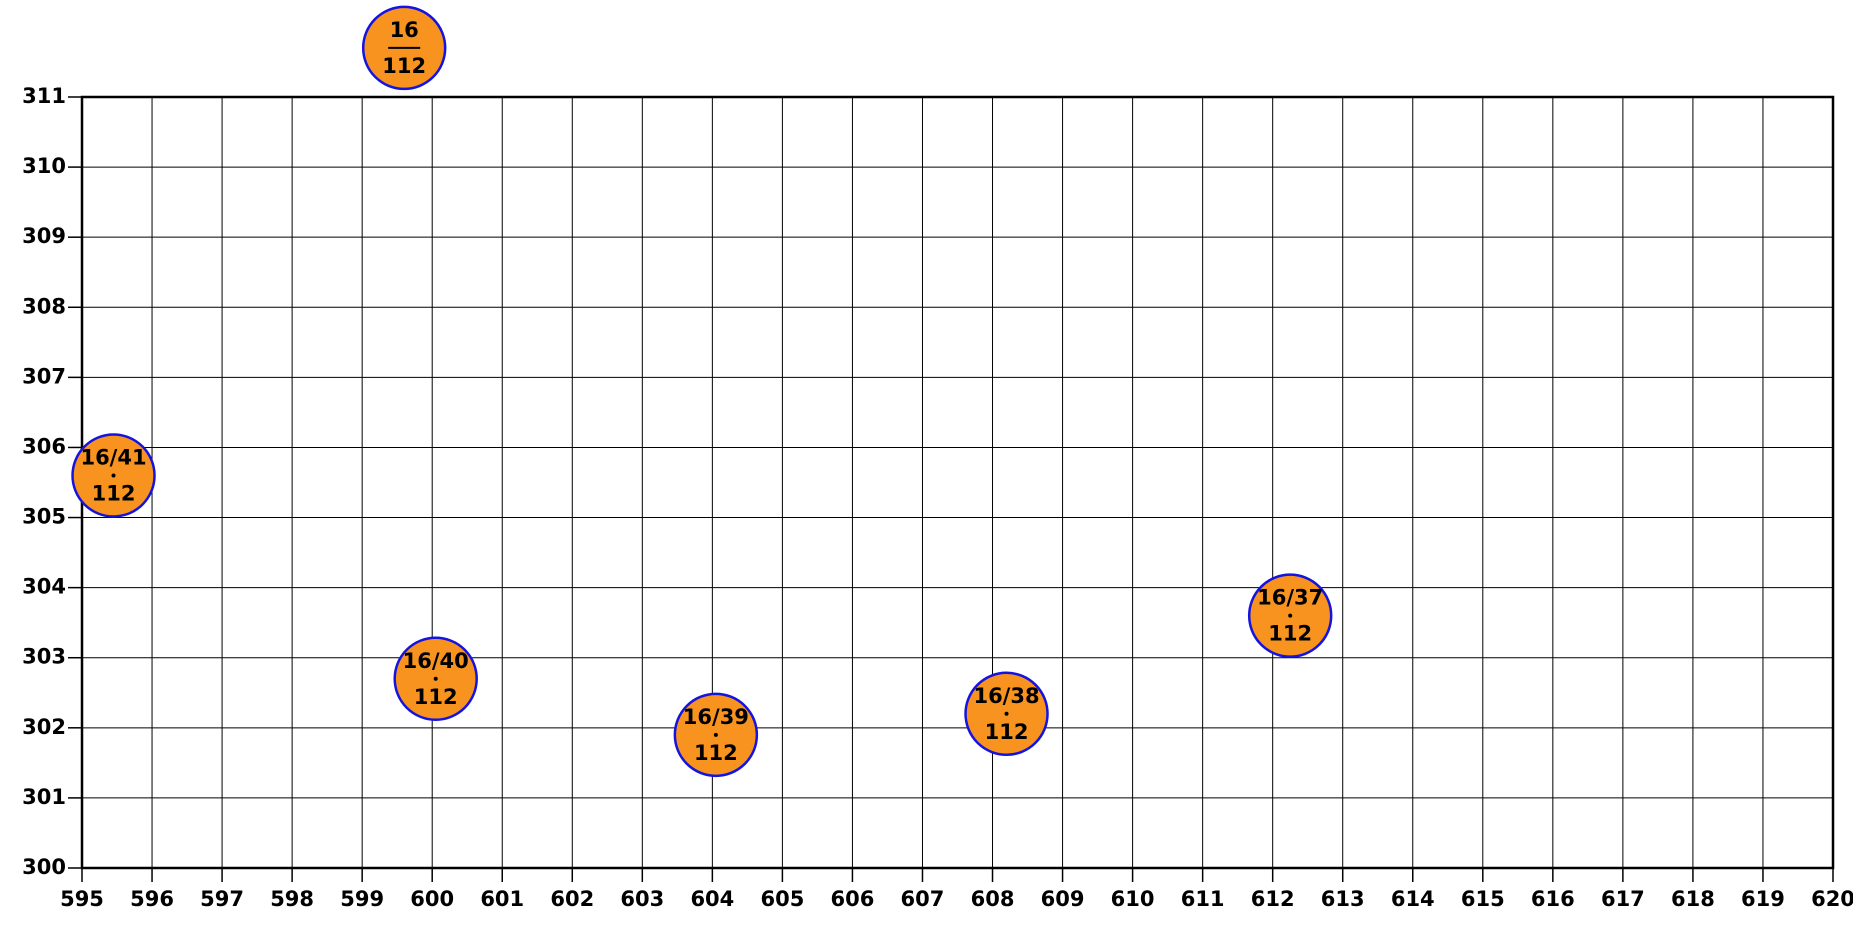 The width and height of the screenshot is (1853, 935). I want to click on x-tick-label: 603, so click(642, 899).